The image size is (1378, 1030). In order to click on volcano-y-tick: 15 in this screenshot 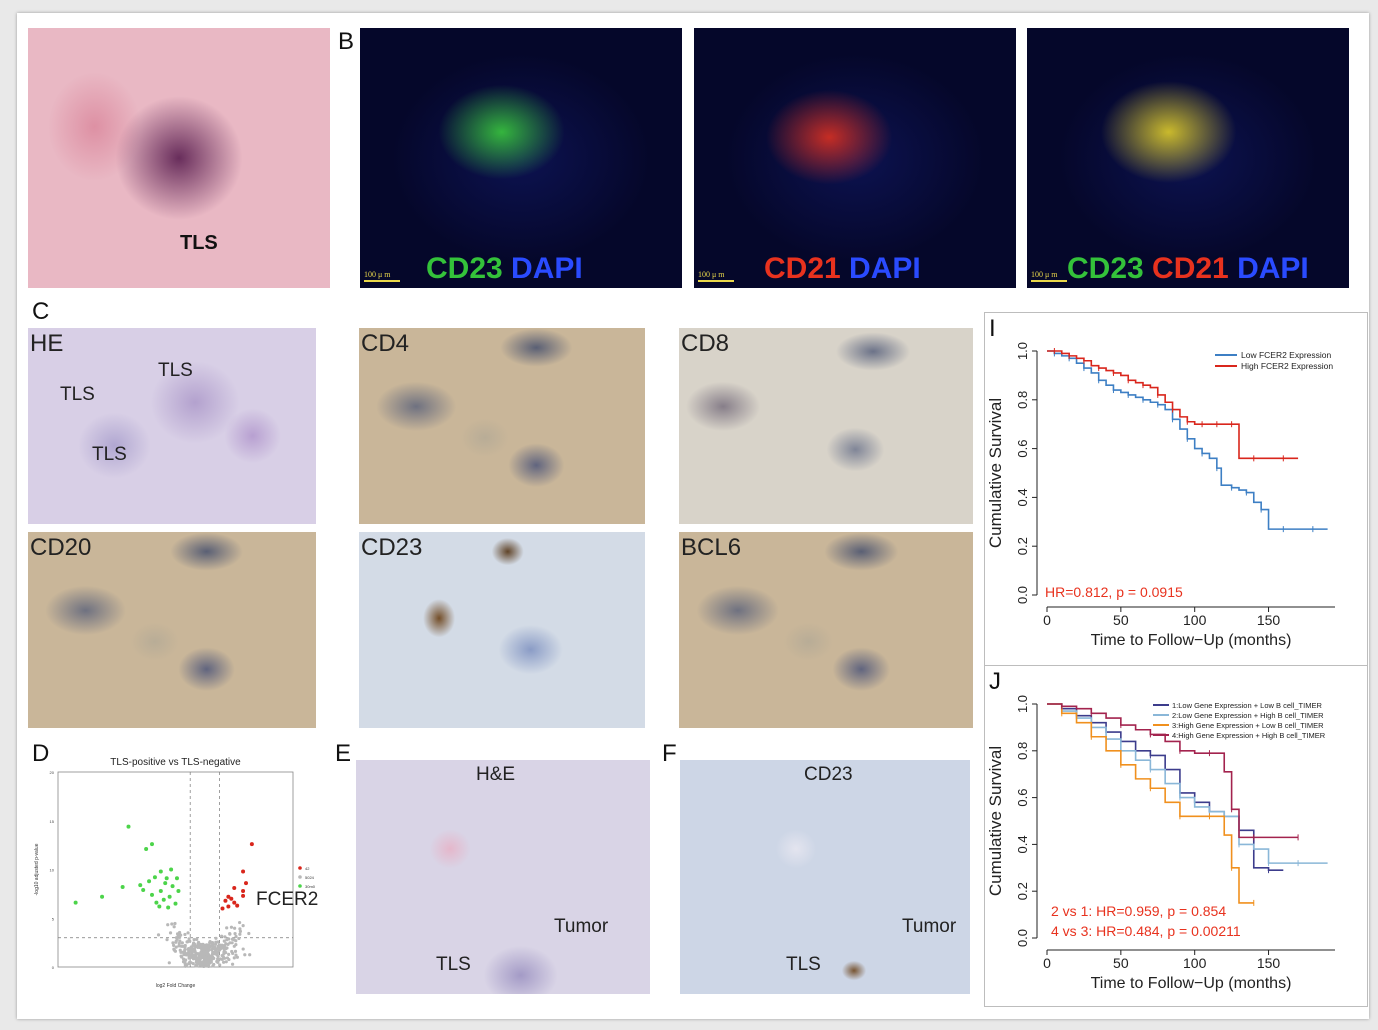, I will do `click(52, 821)`.